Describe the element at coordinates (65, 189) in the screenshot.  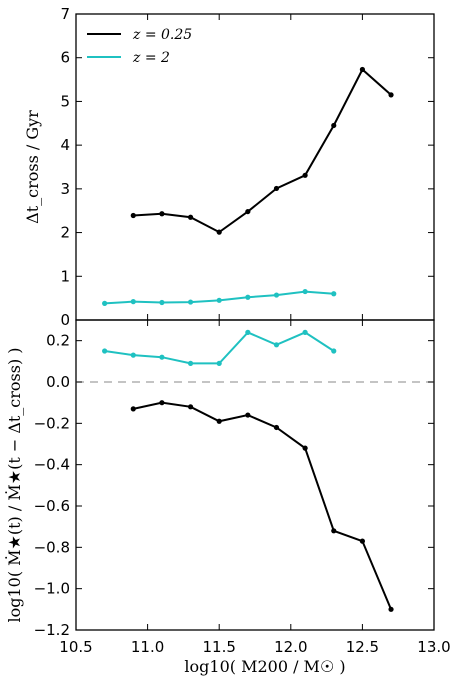
I see `top-y-tick-label: 3` at that location.